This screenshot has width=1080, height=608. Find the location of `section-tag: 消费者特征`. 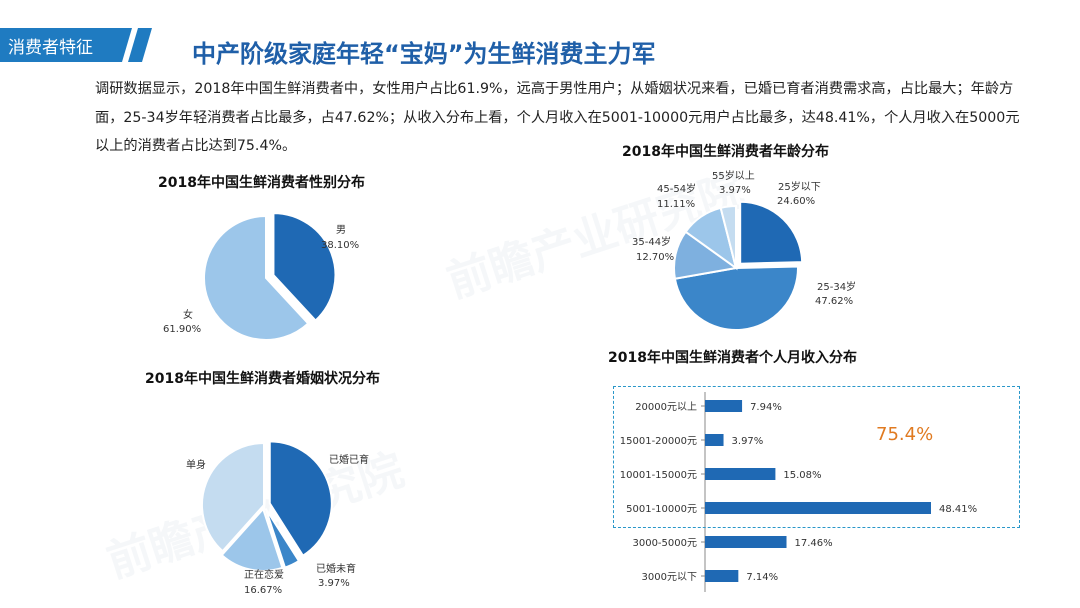

section-tag: 消费者特征 is located at coordinates (76, 45).